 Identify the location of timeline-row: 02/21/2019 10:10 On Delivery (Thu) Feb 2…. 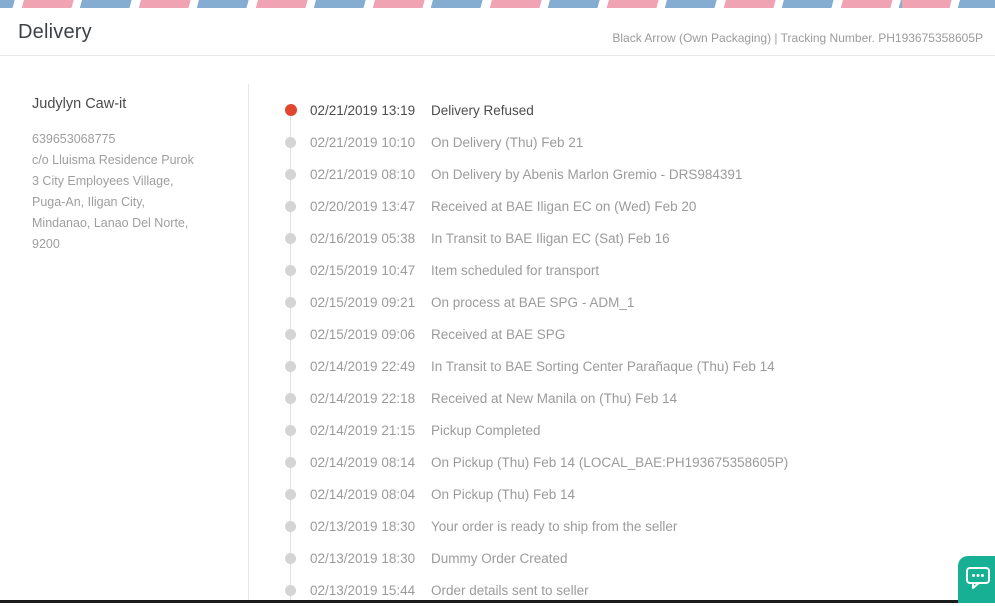
(536, 142).